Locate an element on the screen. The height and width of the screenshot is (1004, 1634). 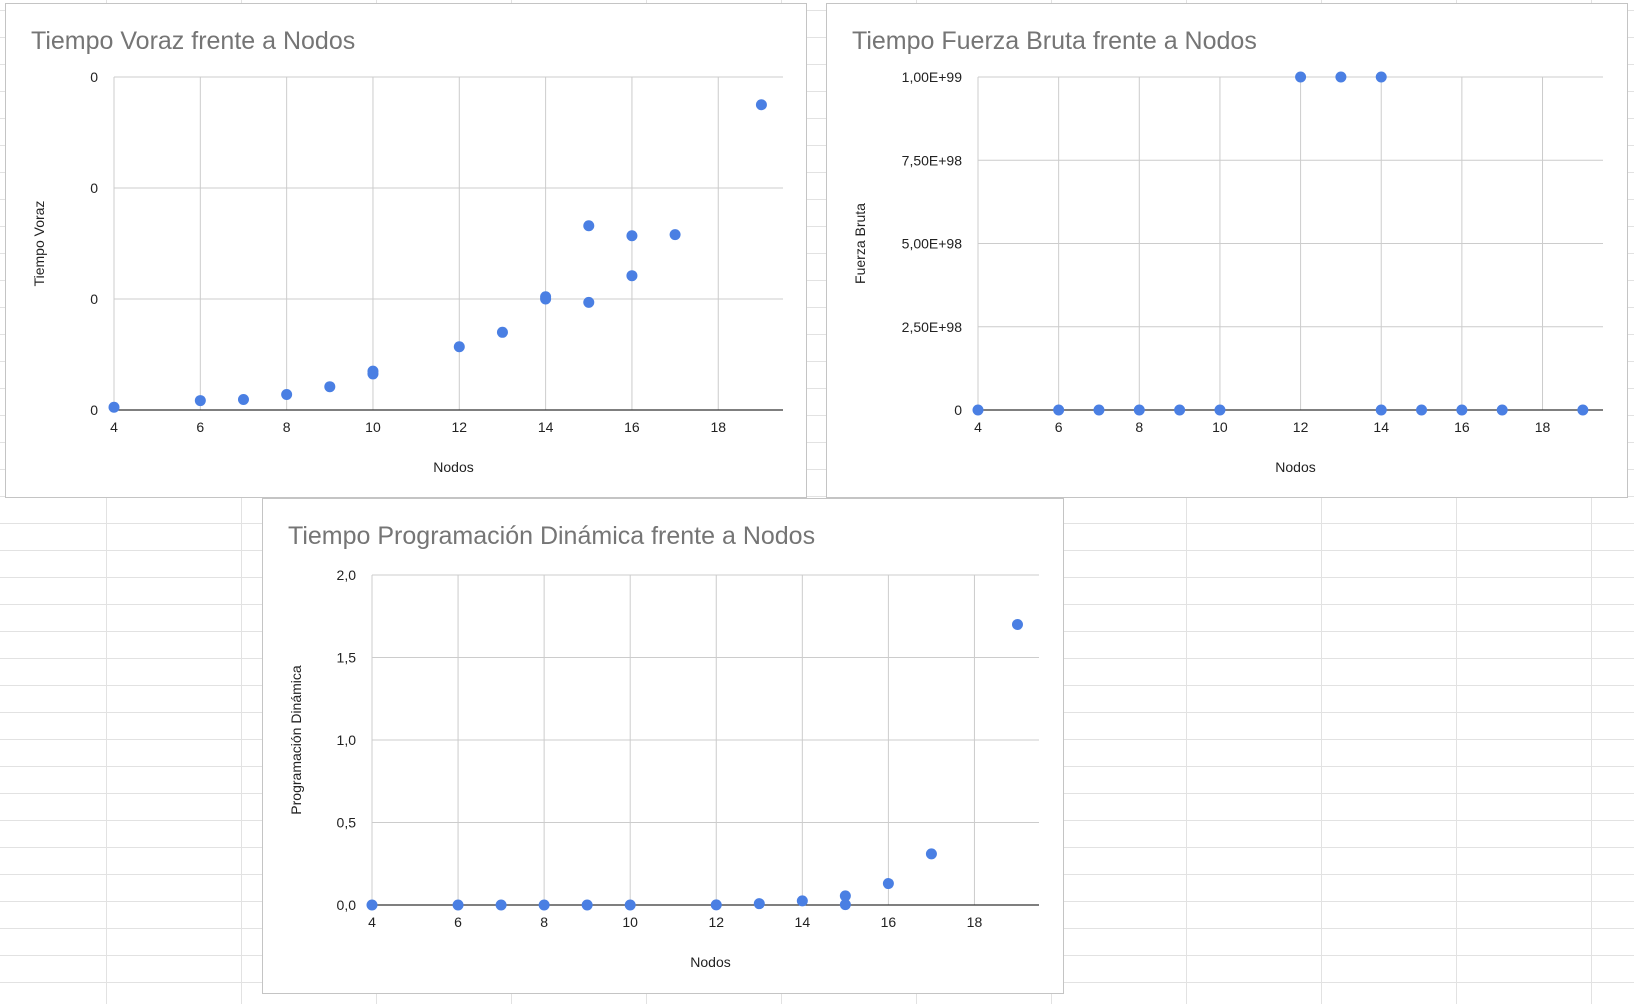
y-tick-label: 2,50E+98 is located at coordinates (932, 327).